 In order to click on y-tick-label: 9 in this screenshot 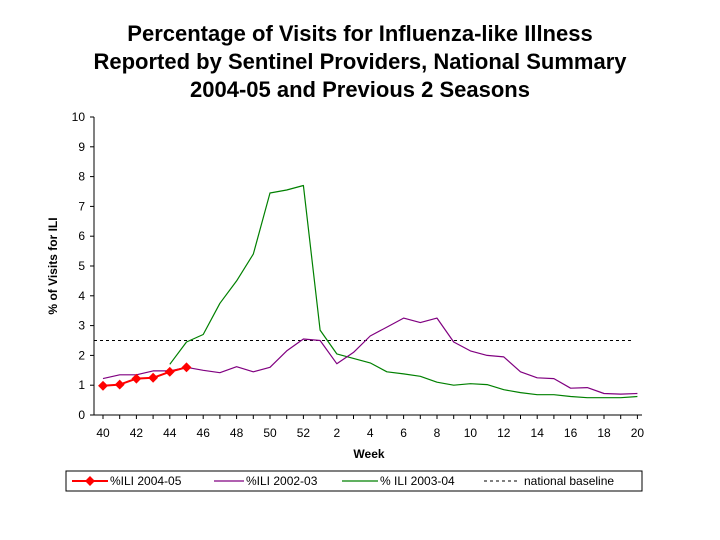, I will do `click(81, 147)`.